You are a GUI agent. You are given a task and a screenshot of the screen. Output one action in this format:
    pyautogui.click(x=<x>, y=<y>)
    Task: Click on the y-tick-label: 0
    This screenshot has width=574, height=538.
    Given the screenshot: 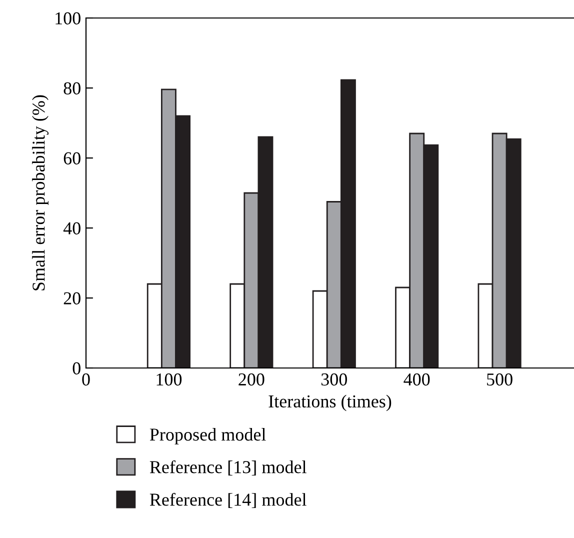 What is the action you would take?
    pyautogui.click(x=76, y=368)
    